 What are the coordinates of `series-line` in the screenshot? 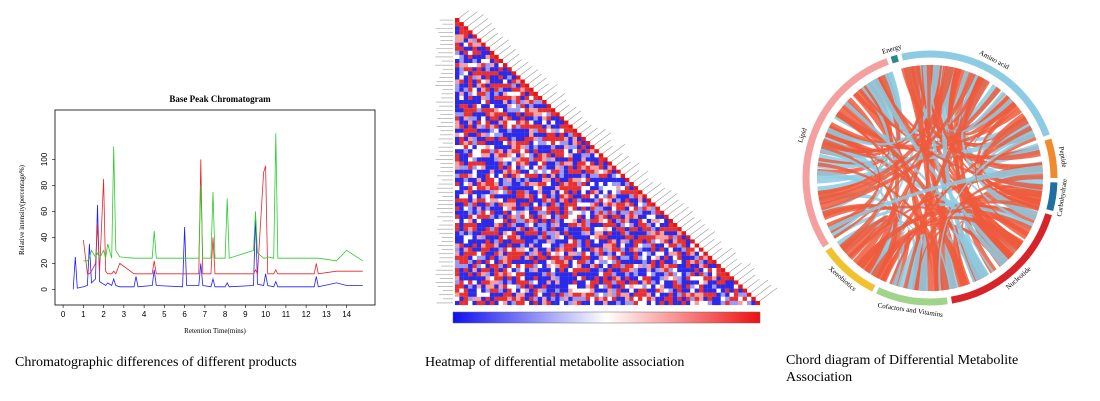 It's located at (223, 197).